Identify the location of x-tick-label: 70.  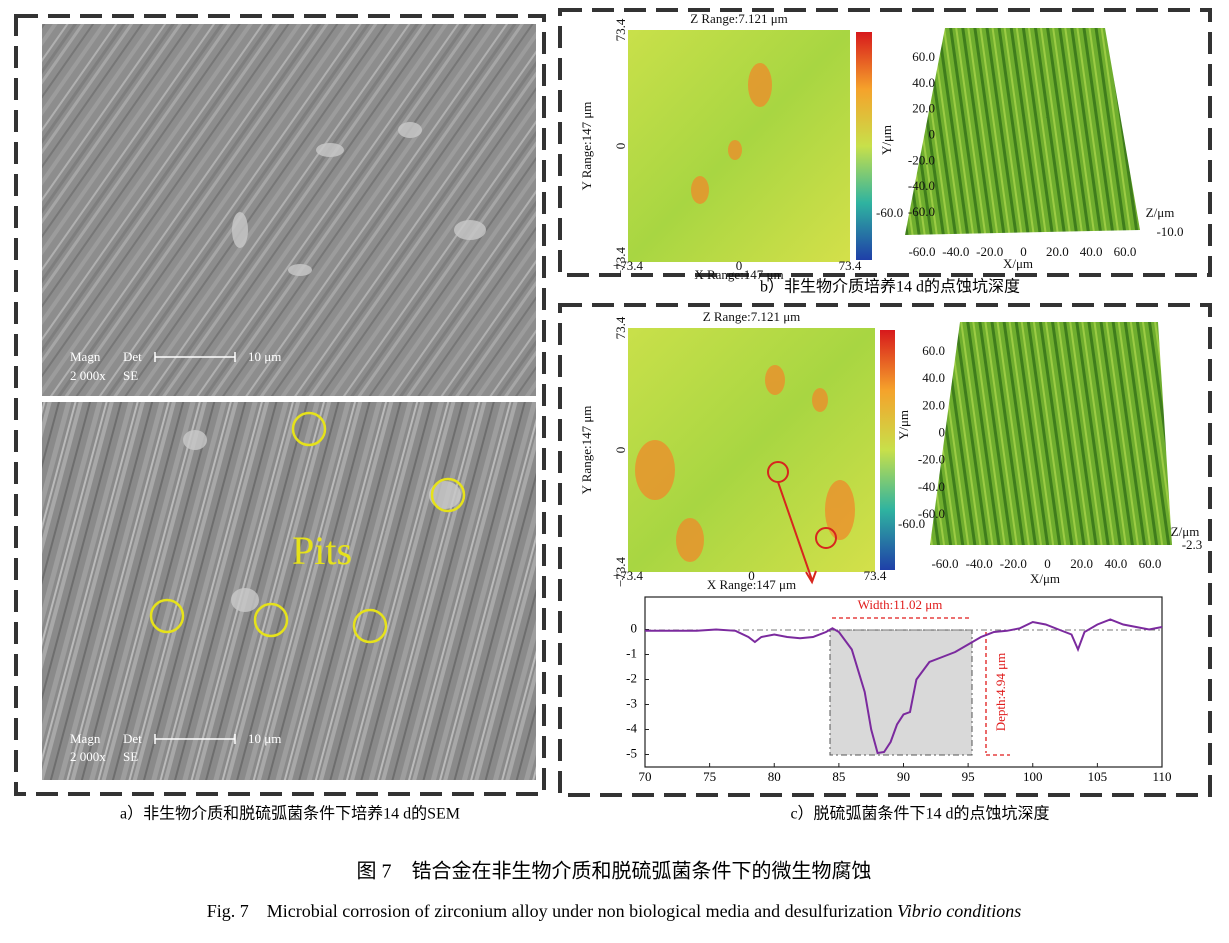
(645, 776).